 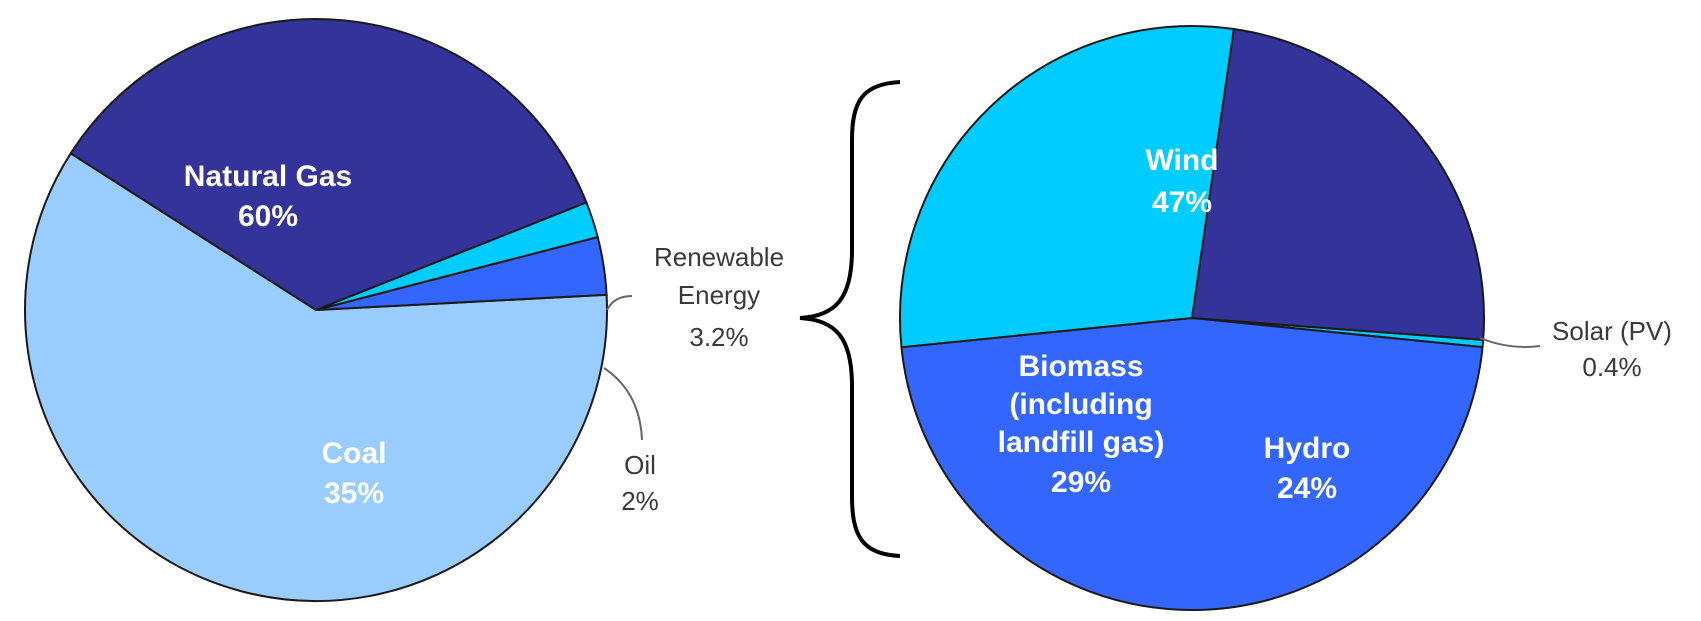 I want to click on right-slice-biomass-including-landfill-gas, so click(x=1067, y=187).